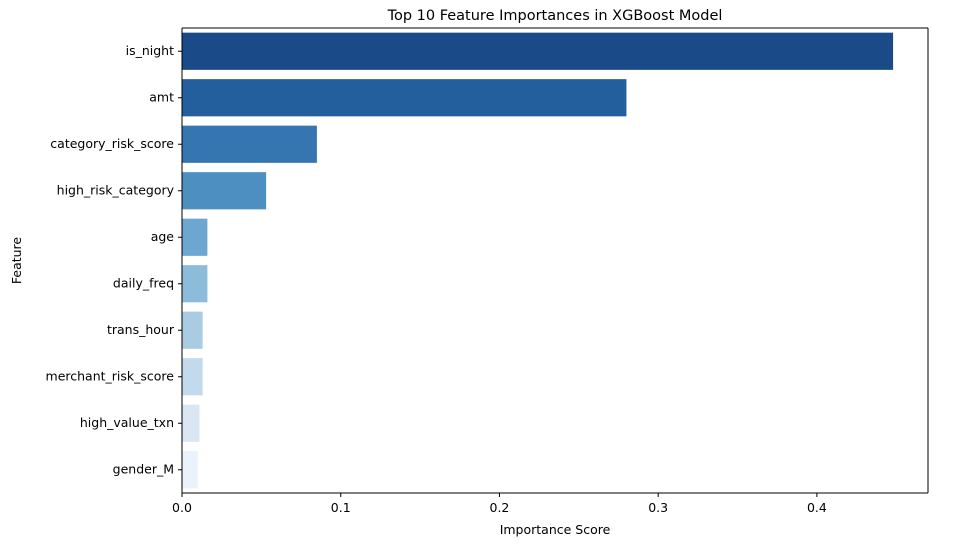 This screenshot has width=967, height=549. Describe the element at coordinates (658, 507) in the screenshot. I see `x-tick-label: 0.3` at that location.